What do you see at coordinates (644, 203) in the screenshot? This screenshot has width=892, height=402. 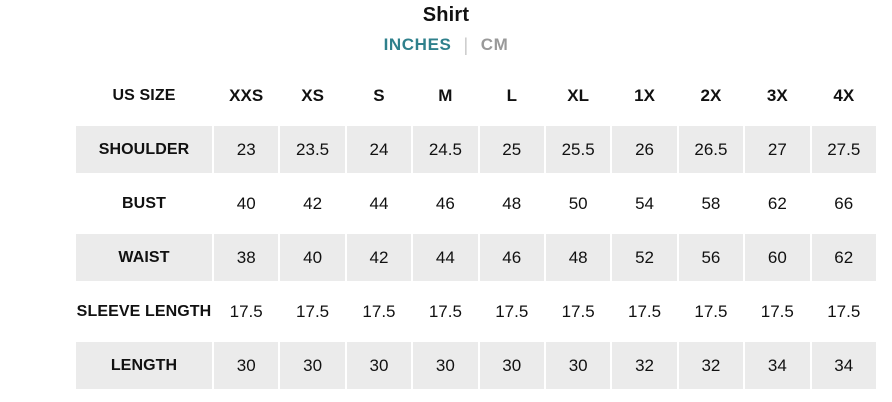 I see `size-value-cell: 54` at bounding box center [644, 203].